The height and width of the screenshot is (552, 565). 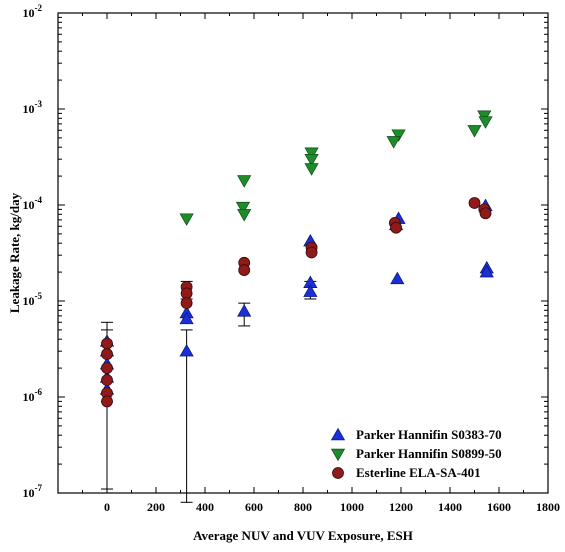 I want to click on y-axis-label: Leakage Rate, kg/day, so click(x=14, y=252).